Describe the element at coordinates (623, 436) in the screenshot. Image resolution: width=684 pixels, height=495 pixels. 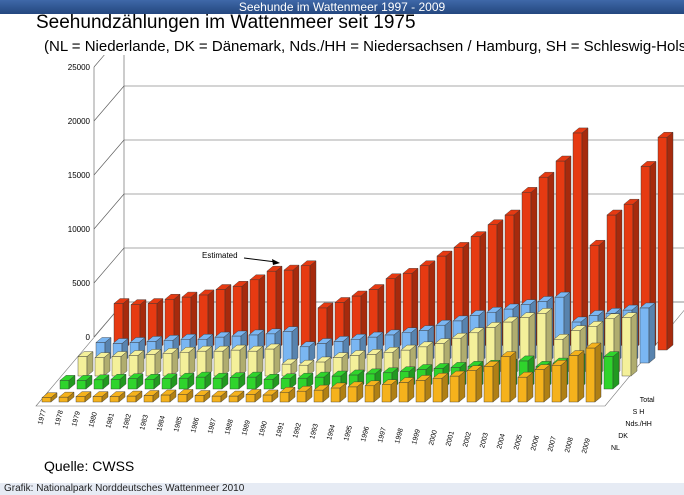
I see `series-label: DK` at that location.